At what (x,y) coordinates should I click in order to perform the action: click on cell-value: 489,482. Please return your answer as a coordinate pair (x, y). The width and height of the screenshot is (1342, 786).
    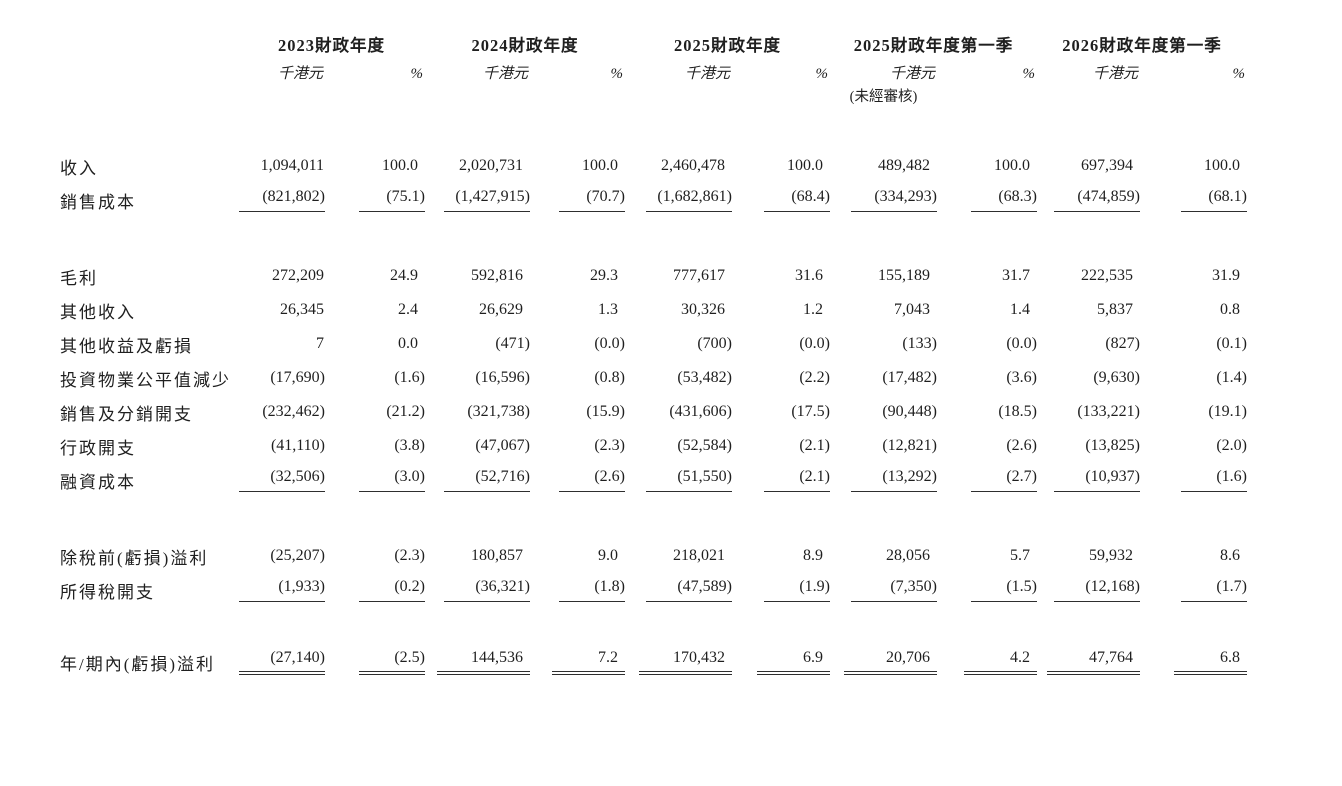
    Looking at the image, I should click on (883, 166).